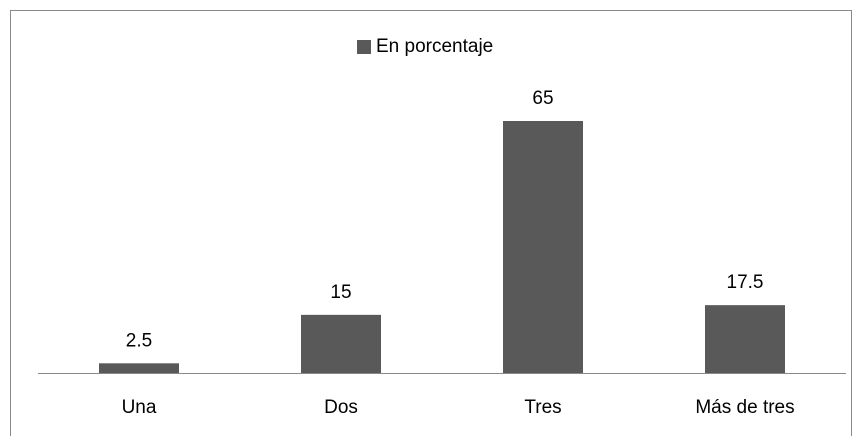 This screenshot has height=436, width=862. Describe the element at coordinates (340, 292) in the screenshot. I see `data-label: 15` at that location.